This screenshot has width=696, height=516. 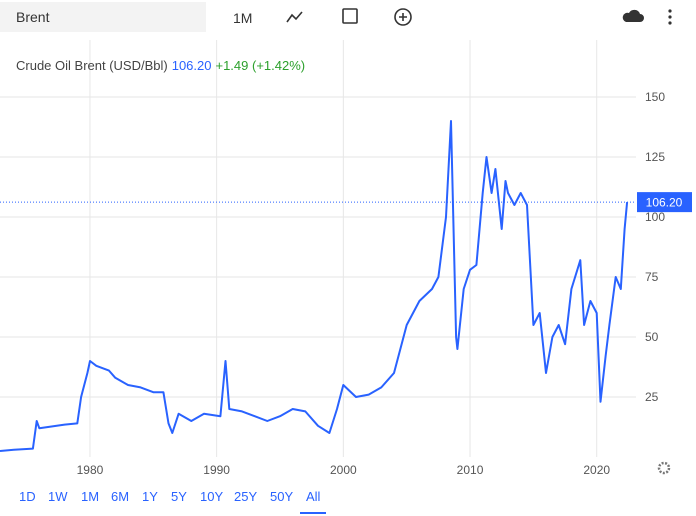 I want to click on last-price-tag, so click(x=664, y=202).